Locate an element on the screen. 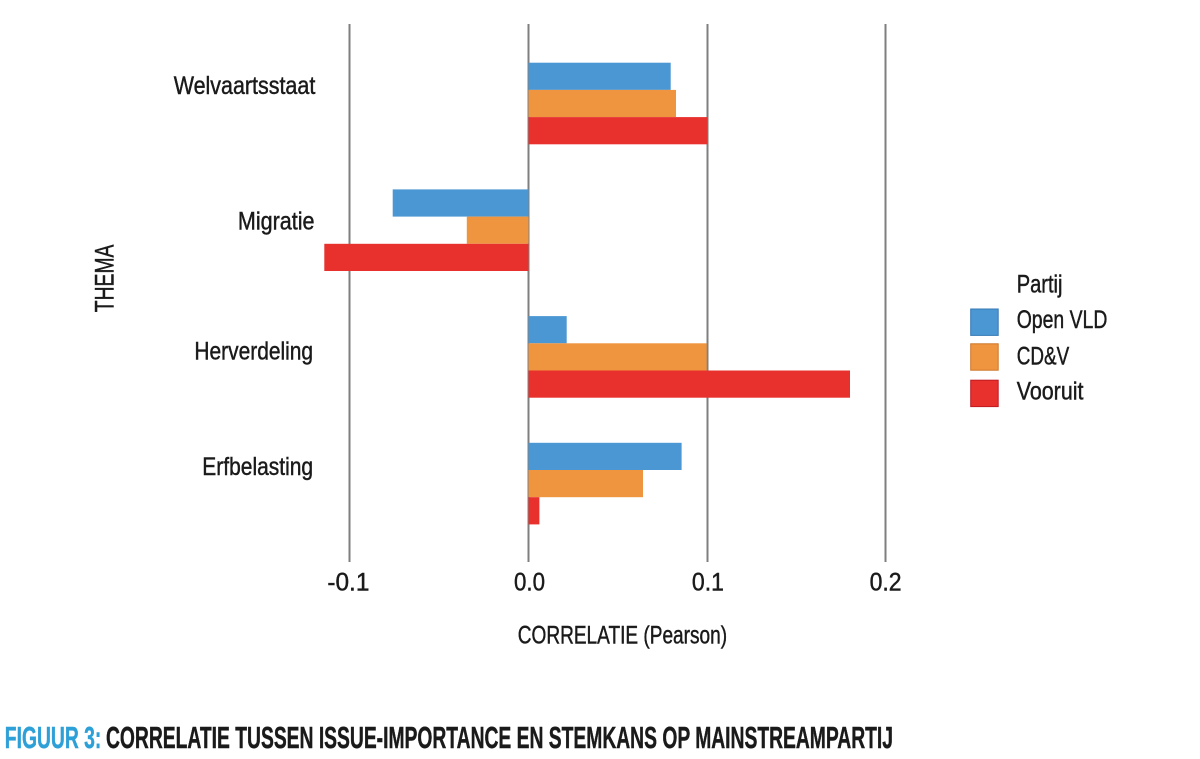 This screenshot has height=759, width=1200. svg-text: FIGUUR 3: is located at coordinates (53, 737).